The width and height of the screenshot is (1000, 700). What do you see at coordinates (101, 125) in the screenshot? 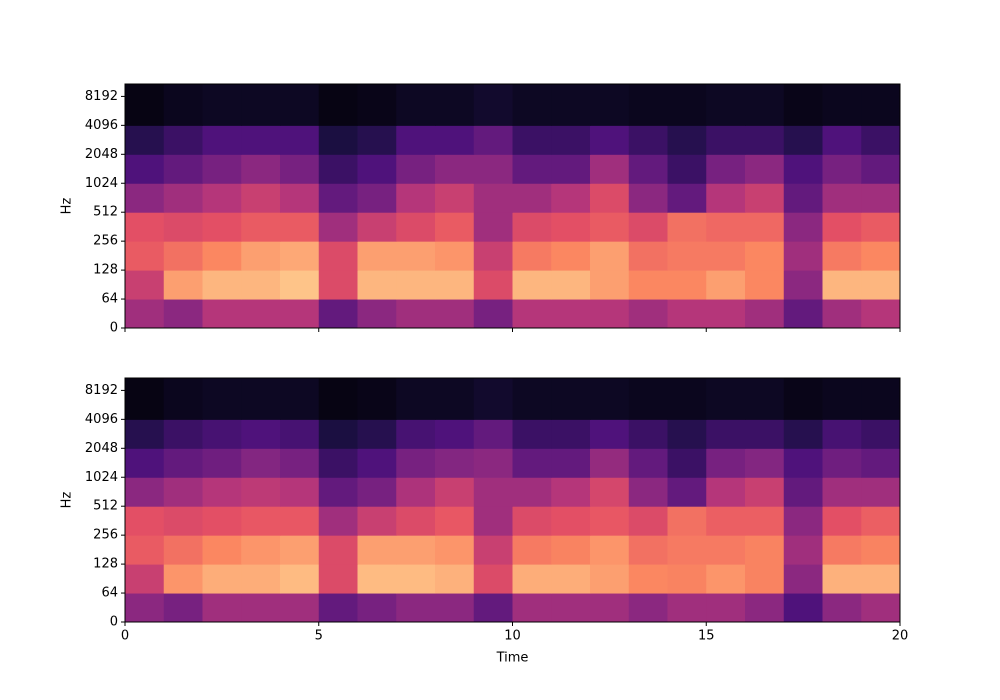
I see `y-tick-label: 4096` at bounding box center [101, 125].